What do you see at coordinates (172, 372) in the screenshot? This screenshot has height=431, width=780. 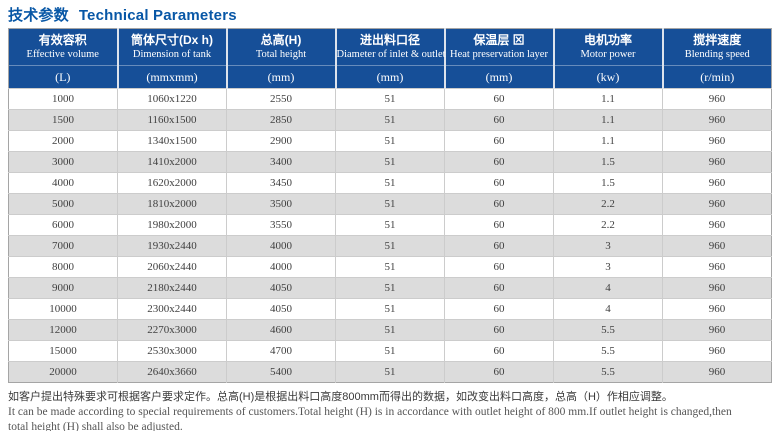 I see `table-cell: 2640x3660` at bounding box center [172, 372].